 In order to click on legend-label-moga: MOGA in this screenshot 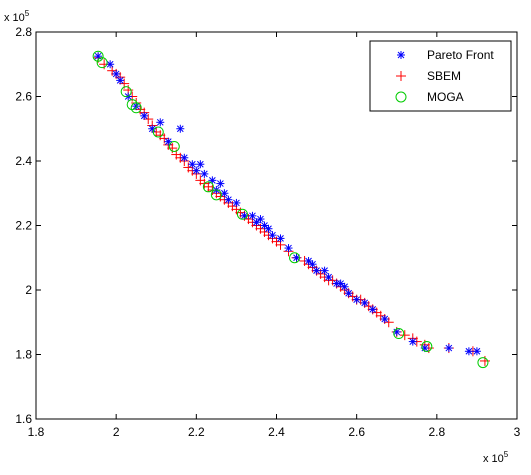, I will do `click(445, 97)`.